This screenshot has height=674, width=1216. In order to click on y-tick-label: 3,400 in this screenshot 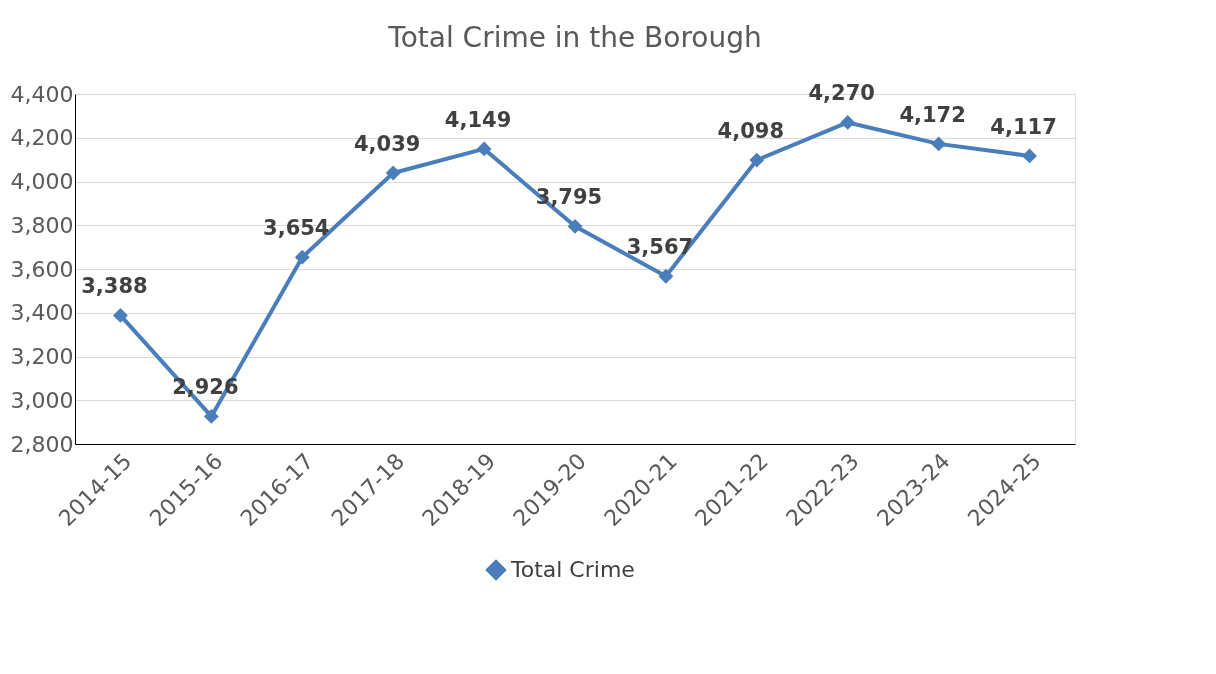, I will do `click(42, 313)`.